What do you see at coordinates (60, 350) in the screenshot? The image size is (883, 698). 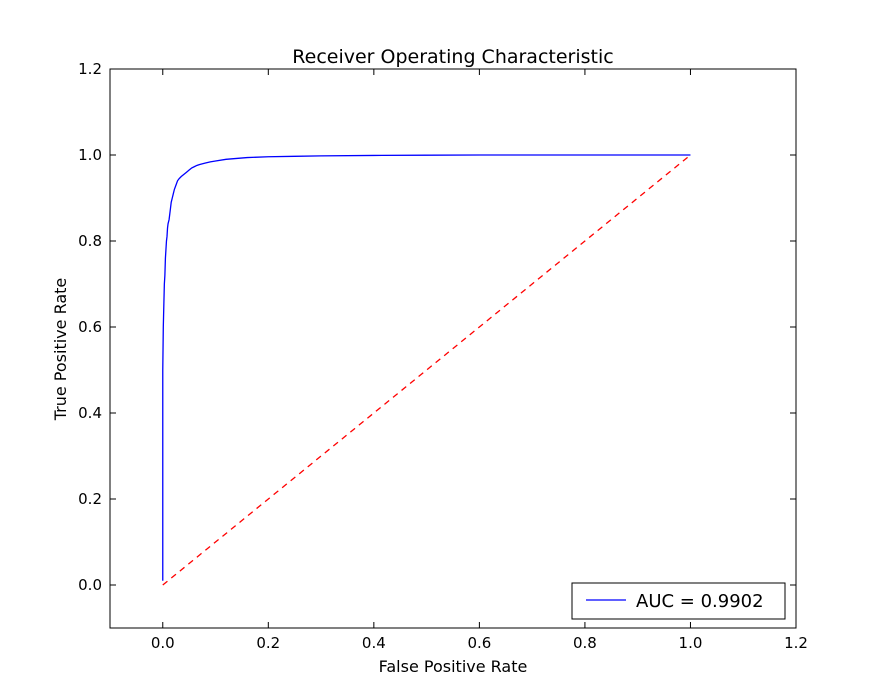 I see `y-axis-label: True Positive Rate` at bounding box center [60, 350].